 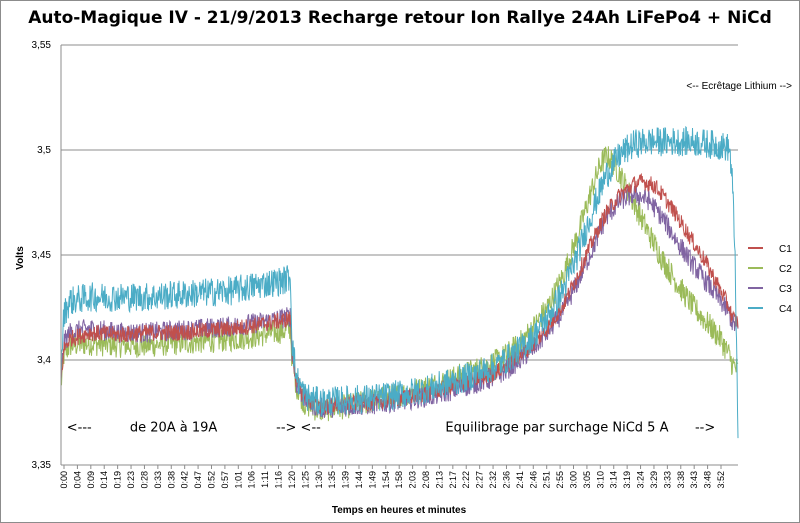 I want to click on x-tick-label: 3:38, so click(x=681, y=480).